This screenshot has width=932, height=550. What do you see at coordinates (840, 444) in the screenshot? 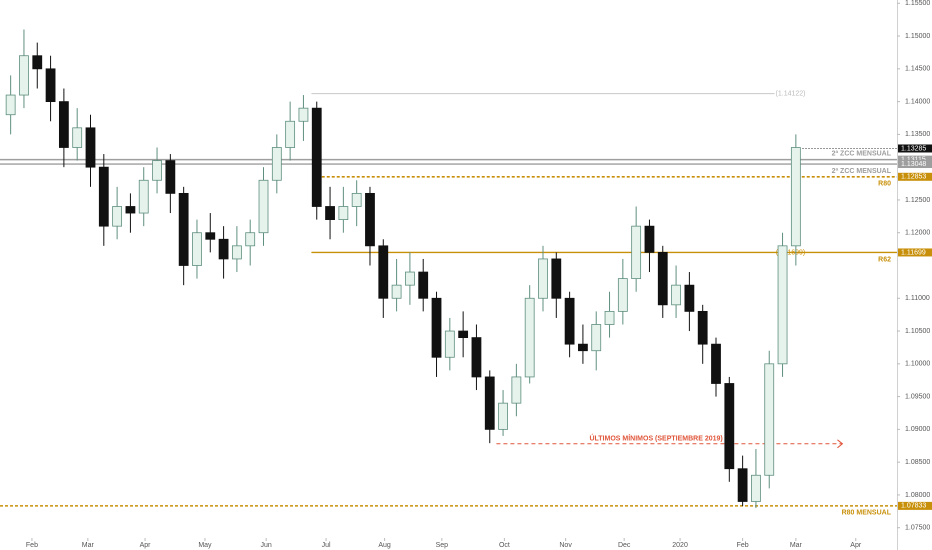
I see `annotation-arrow` at bounding box center [840, 444].